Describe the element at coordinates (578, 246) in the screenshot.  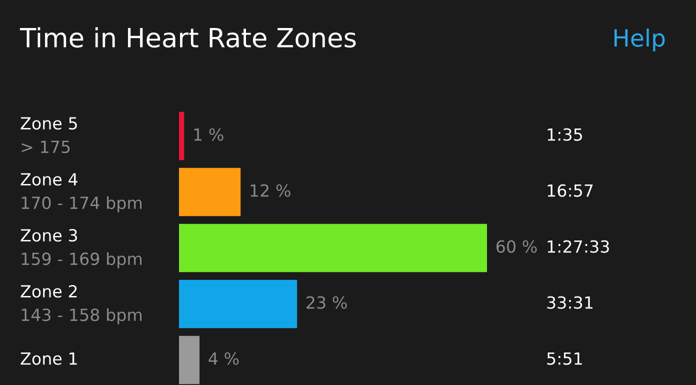
I see `text: 1:27:33` at that location.